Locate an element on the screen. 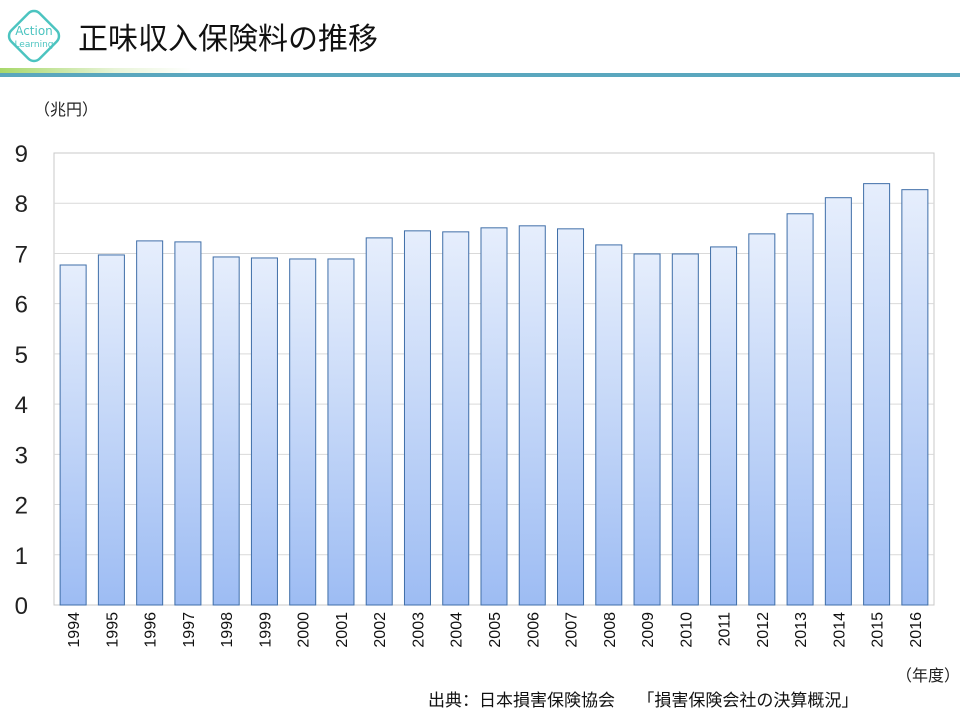  bar-2005 is located at coordinates (494, 416).